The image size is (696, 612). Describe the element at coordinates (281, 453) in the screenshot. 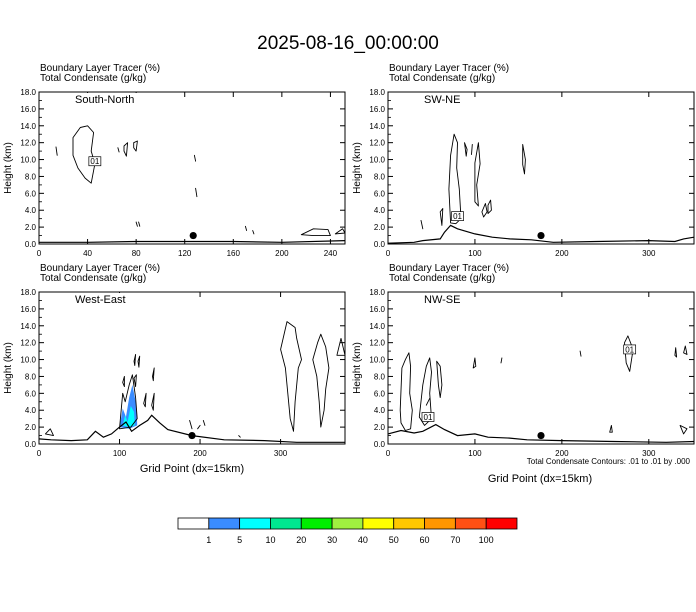

I see `x-tick-label: 300` at that location.